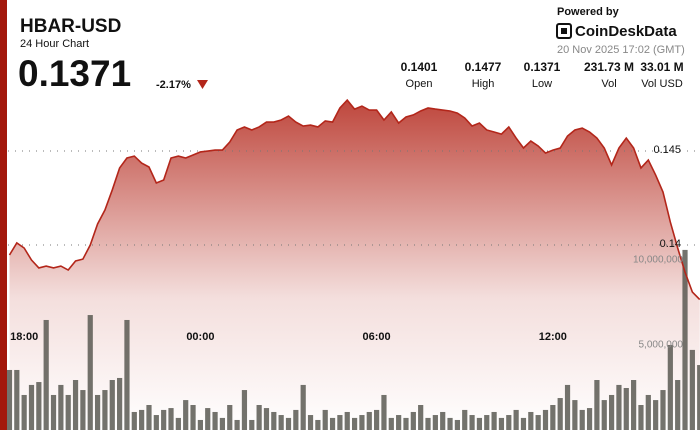 This screenshot has height=430, width=700. What do you see at coordinates (24, 337) in the screenshot?
I see `x-tick-label: 18:00` at bounding box center [24, 337].